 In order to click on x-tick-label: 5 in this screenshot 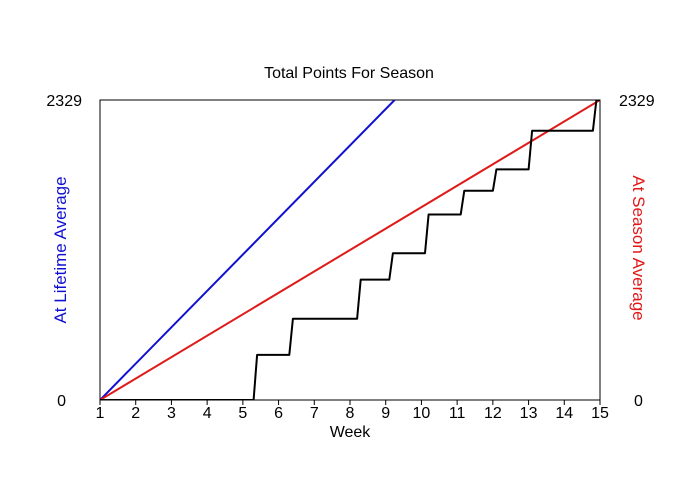, I will do `click(242, 413)`.